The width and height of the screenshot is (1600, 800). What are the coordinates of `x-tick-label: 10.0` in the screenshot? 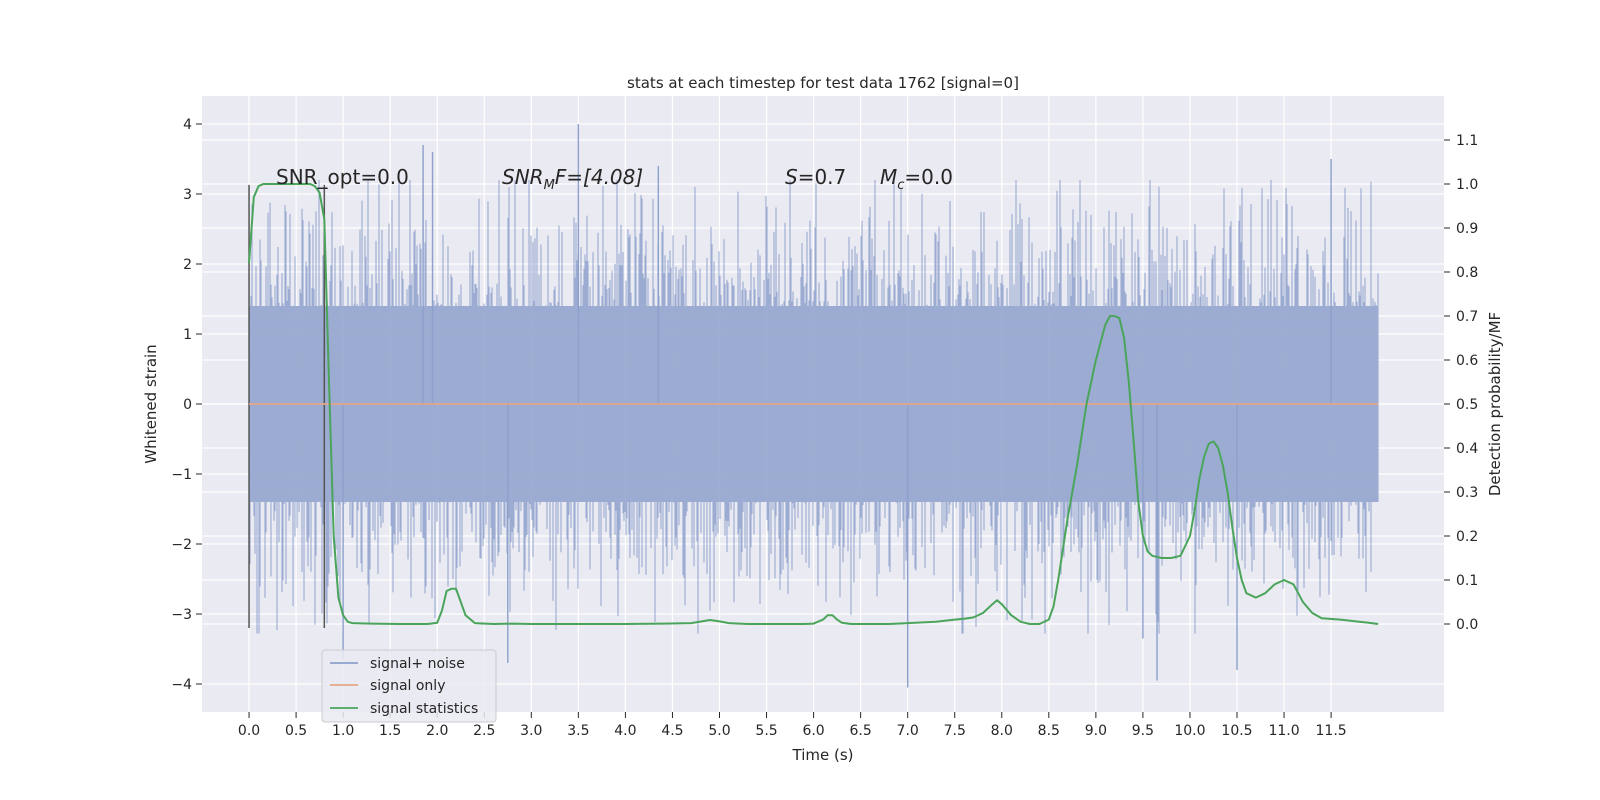 It's located at (1189, 731).